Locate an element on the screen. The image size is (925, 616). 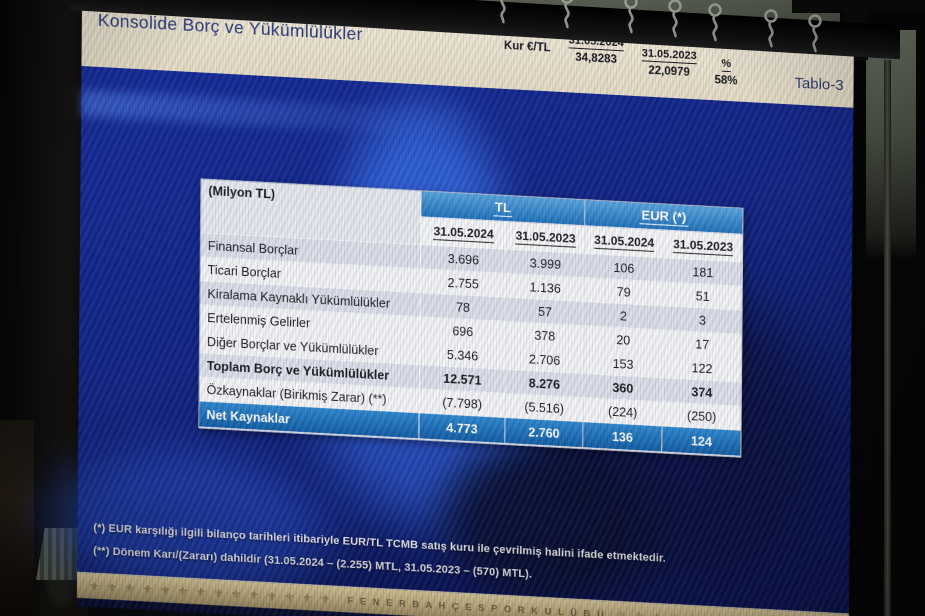
table-cell-value: 136 is located at coordinates (623, 437).